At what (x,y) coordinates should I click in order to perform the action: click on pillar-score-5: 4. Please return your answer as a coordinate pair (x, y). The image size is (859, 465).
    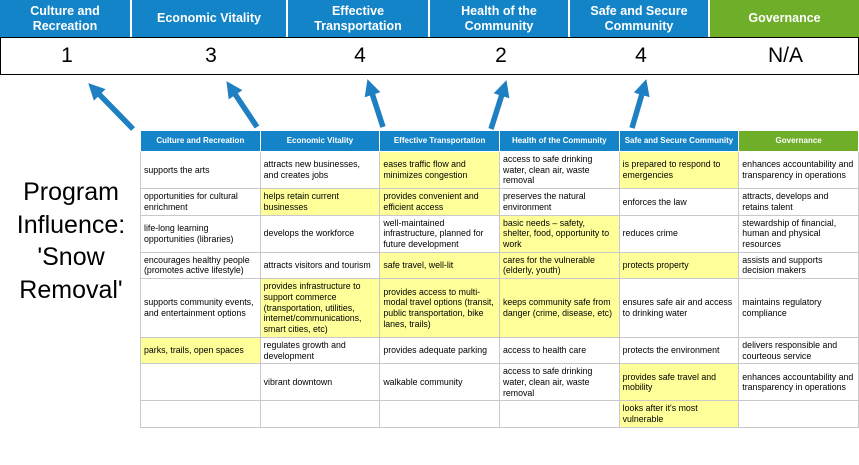
    Looking at the image, I should click on (641, 55).